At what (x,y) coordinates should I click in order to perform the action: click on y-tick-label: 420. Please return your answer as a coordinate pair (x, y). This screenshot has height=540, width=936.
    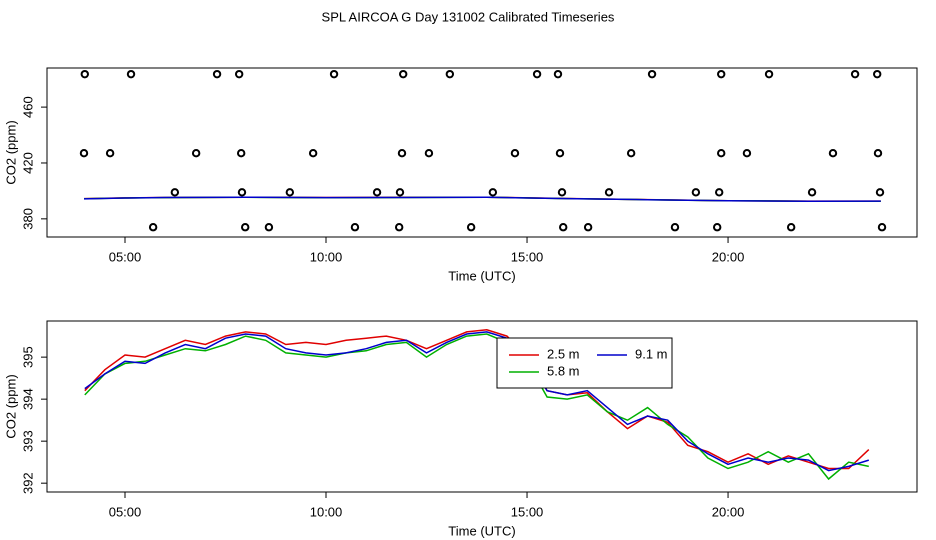
    Looking at the image, I should click on (27, 163).